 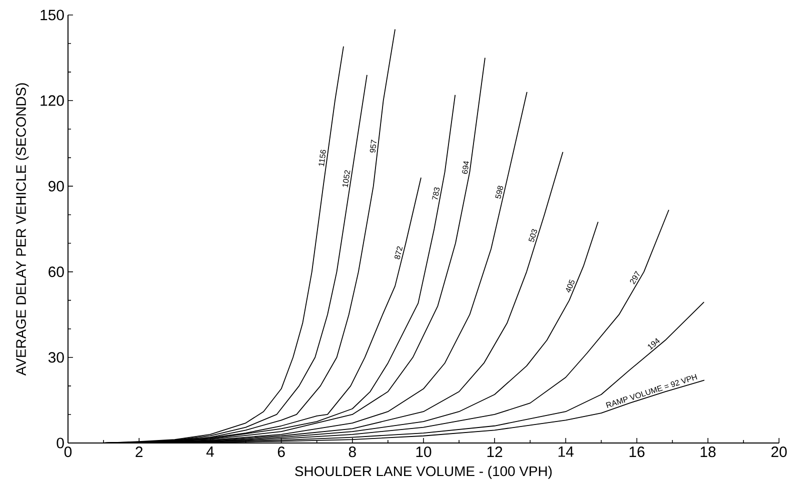 I want to click on x-tick-label: 16, so click(x=637, y=452).